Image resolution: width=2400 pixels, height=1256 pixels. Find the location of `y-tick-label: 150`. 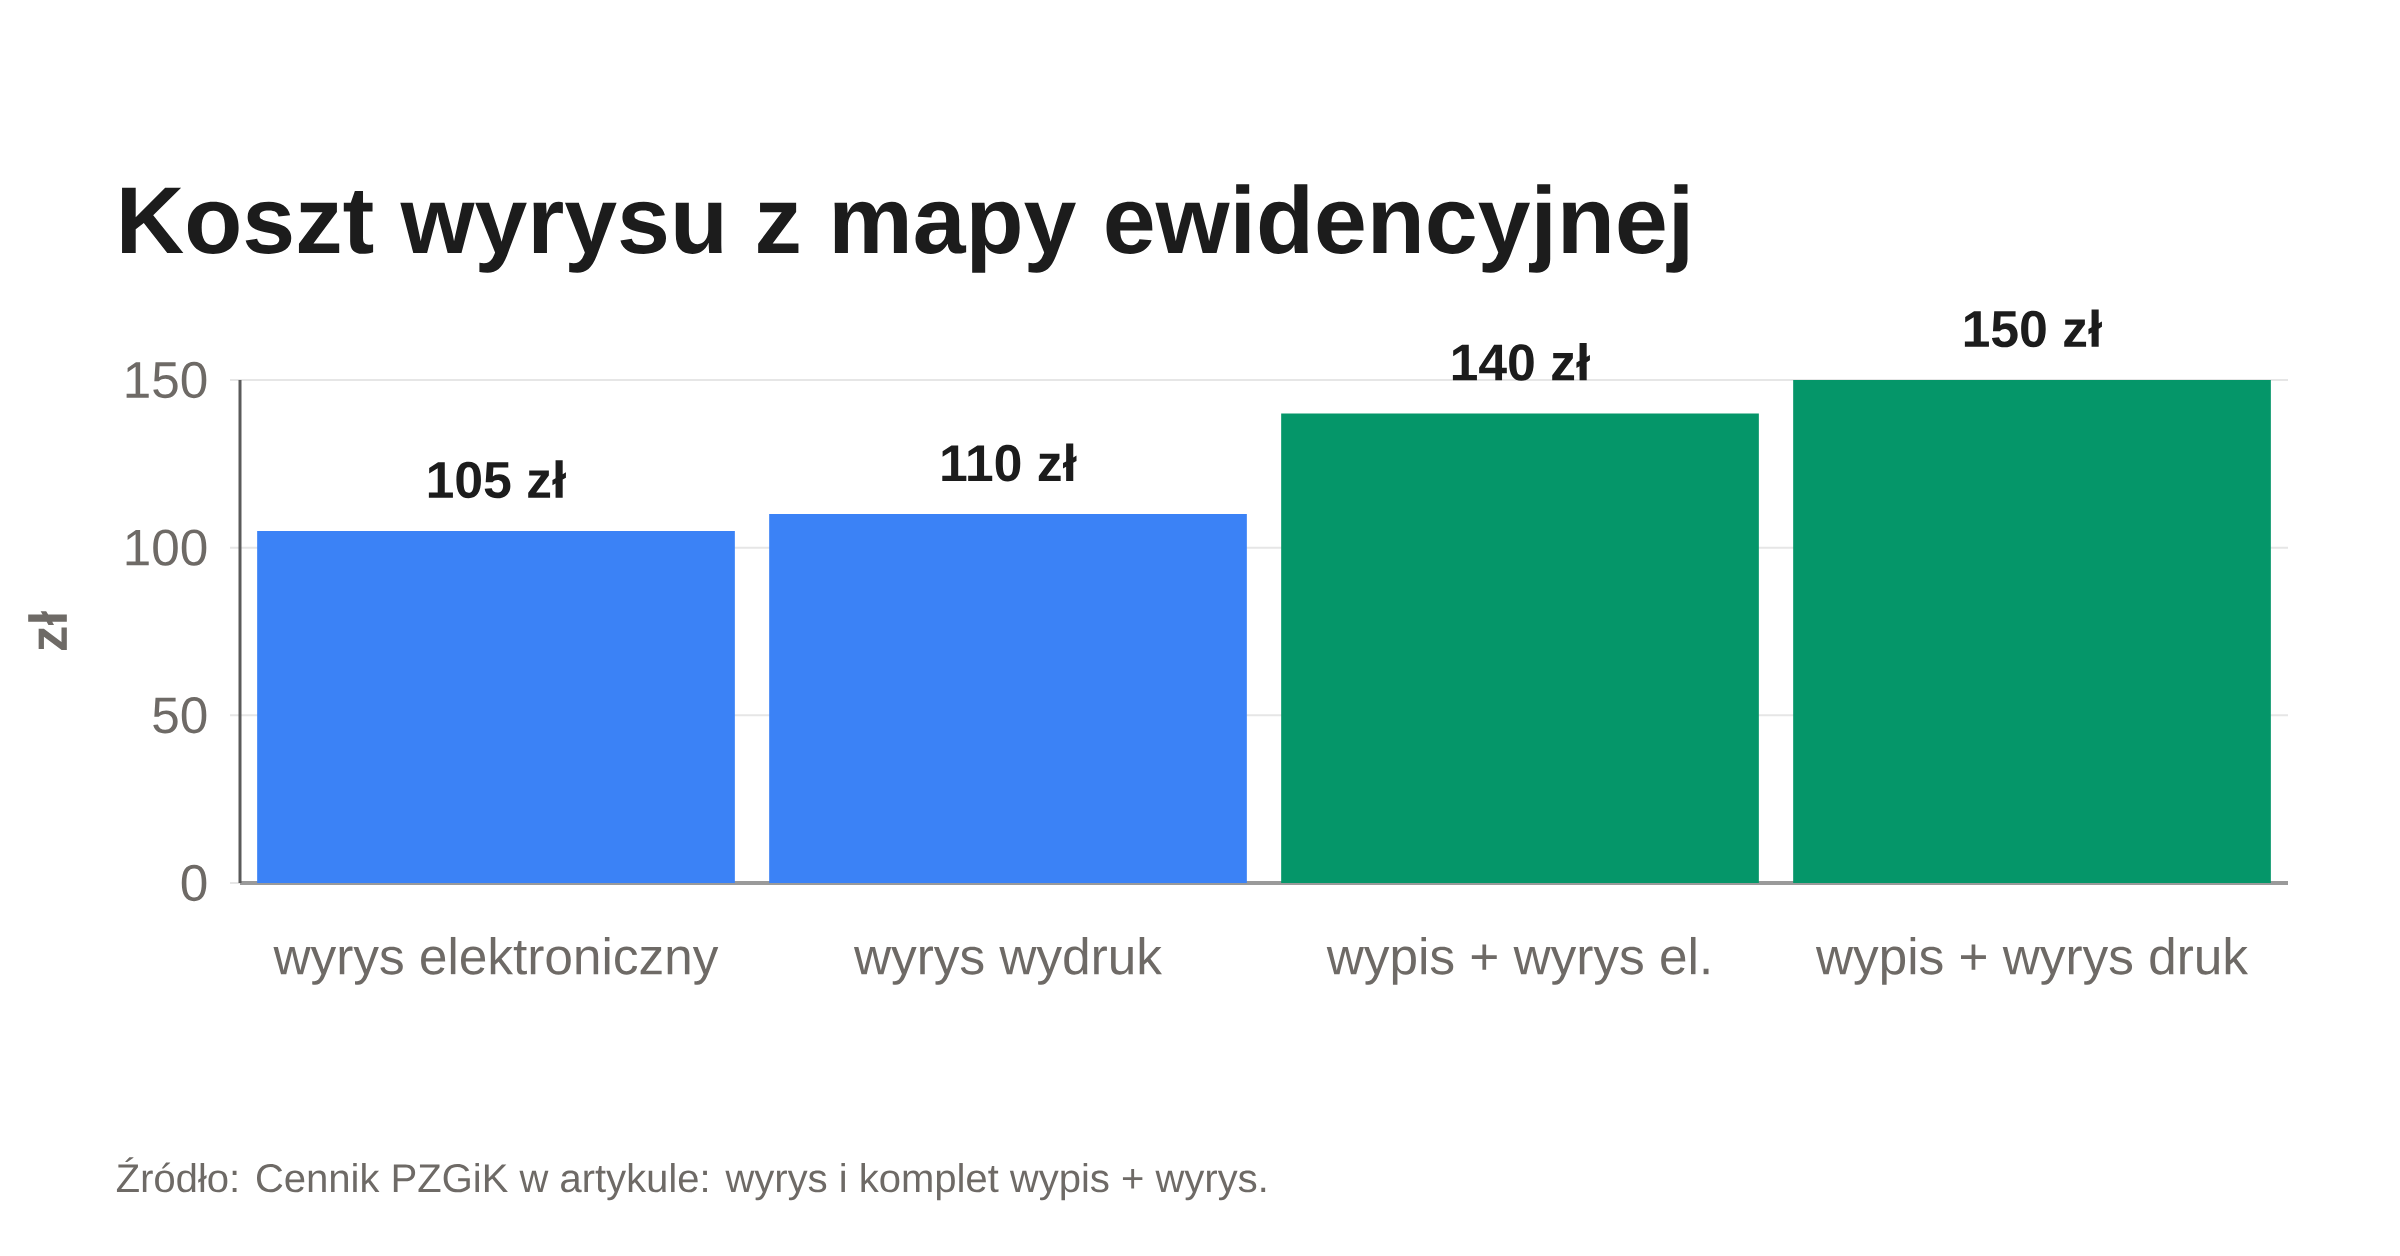

y-tick-label: 150 is located at coordinates (166, 380).